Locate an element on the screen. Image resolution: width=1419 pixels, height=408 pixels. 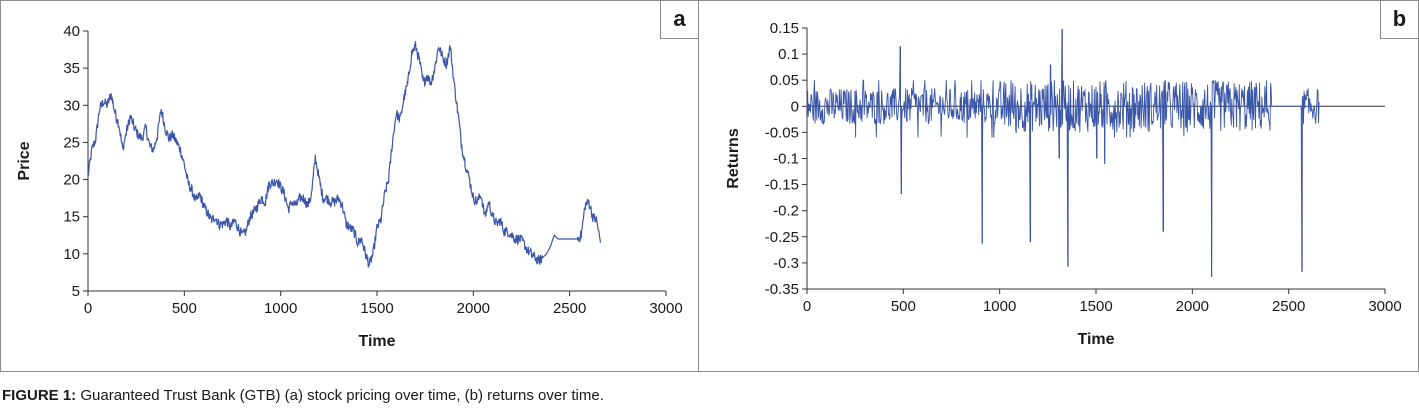
y-tick-label: 0.05 is located at coordinates (784, 80).